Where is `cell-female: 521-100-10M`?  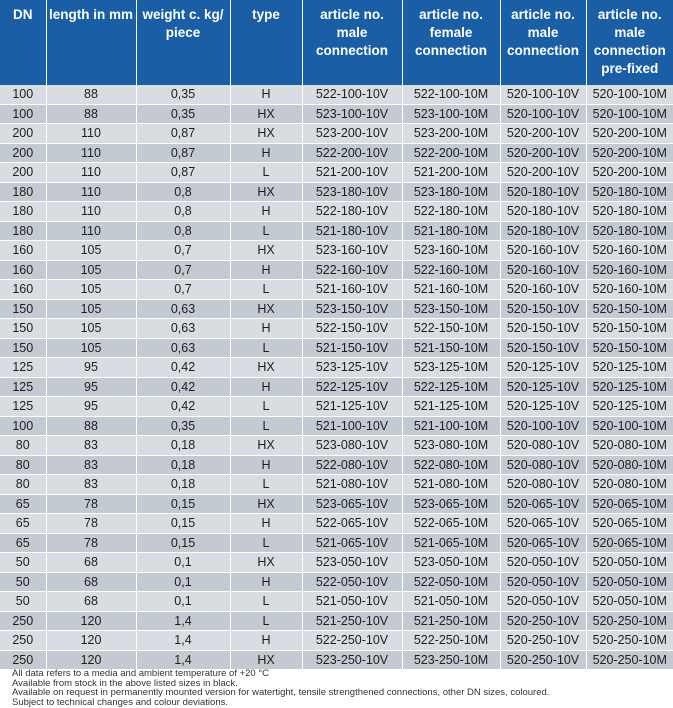
cell-female: 521-100-10M is located at coordinates (451, 426).